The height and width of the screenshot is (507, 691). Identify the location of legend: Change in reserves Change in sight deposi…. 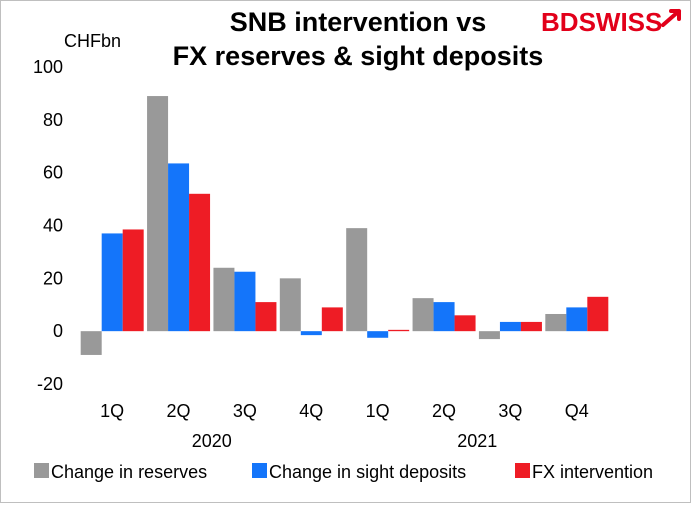
(343, 472).